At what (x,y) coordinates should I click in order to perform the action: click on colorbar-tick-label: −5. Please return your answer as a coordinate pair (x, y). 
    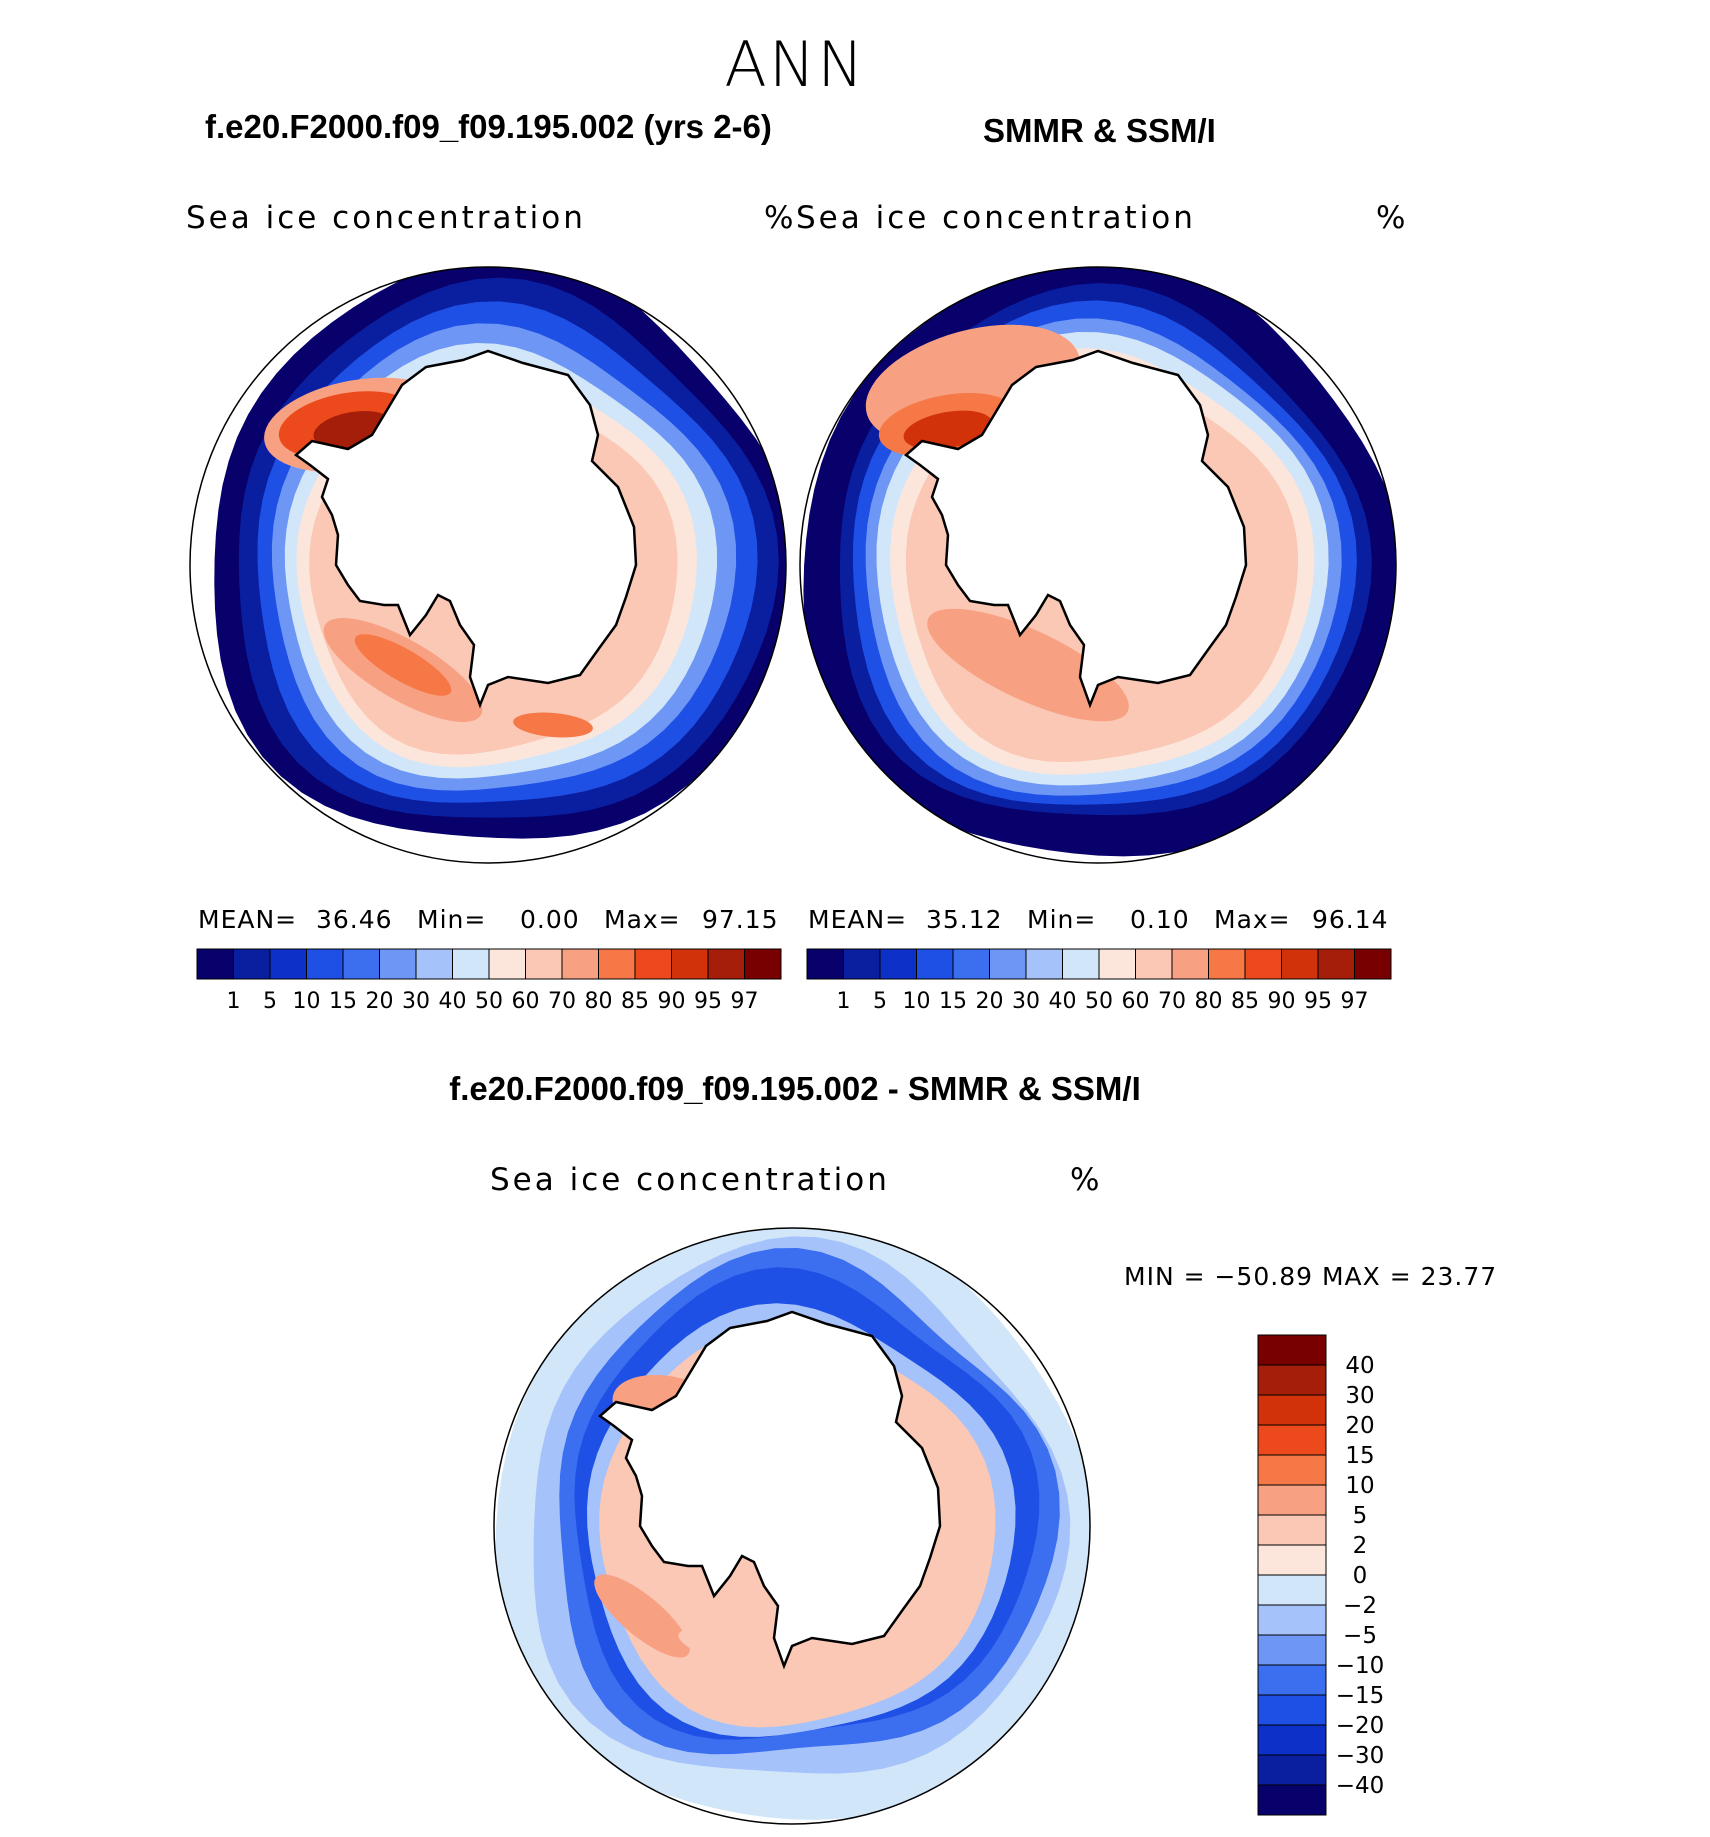
    Looking at the image, I should click on (1360, 1636).